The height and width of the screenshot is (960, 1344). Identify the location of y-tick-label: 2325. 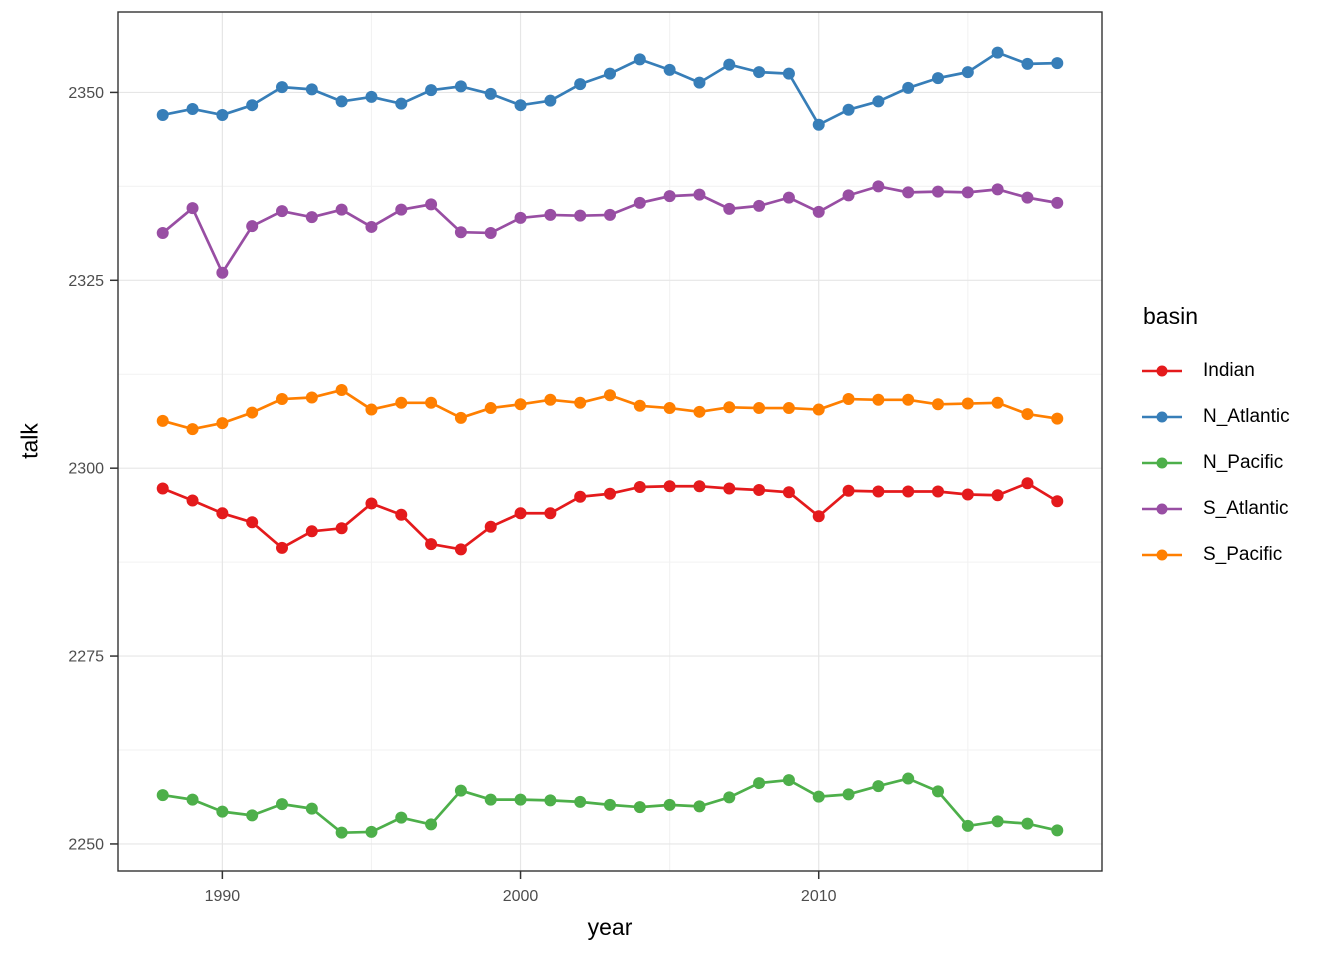
(86, 281).